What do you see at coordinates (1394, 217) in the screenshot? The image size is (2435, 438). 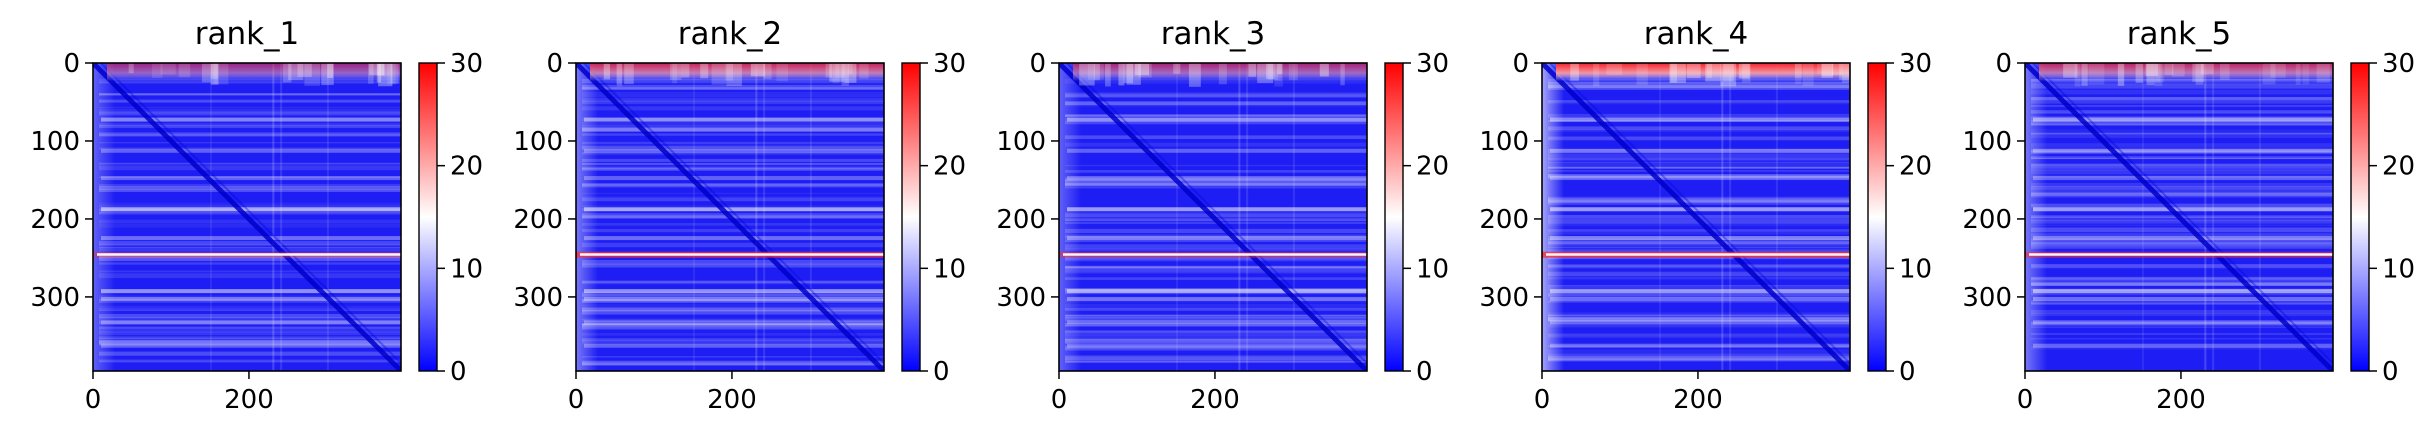 I see `colorbar` at bounding box center [1394, 217].